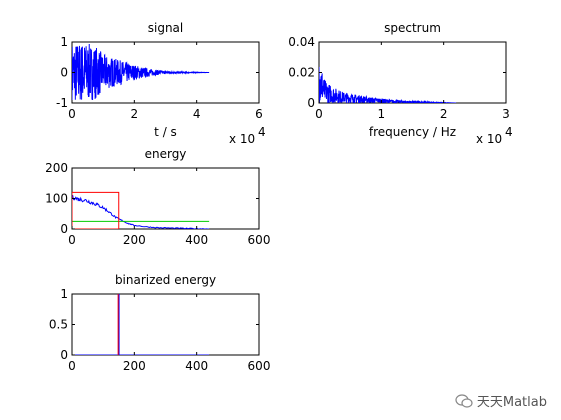 This screenshot has height=420, width=561. I want to click on subplot-title: binarized energy, so click(165, 280).